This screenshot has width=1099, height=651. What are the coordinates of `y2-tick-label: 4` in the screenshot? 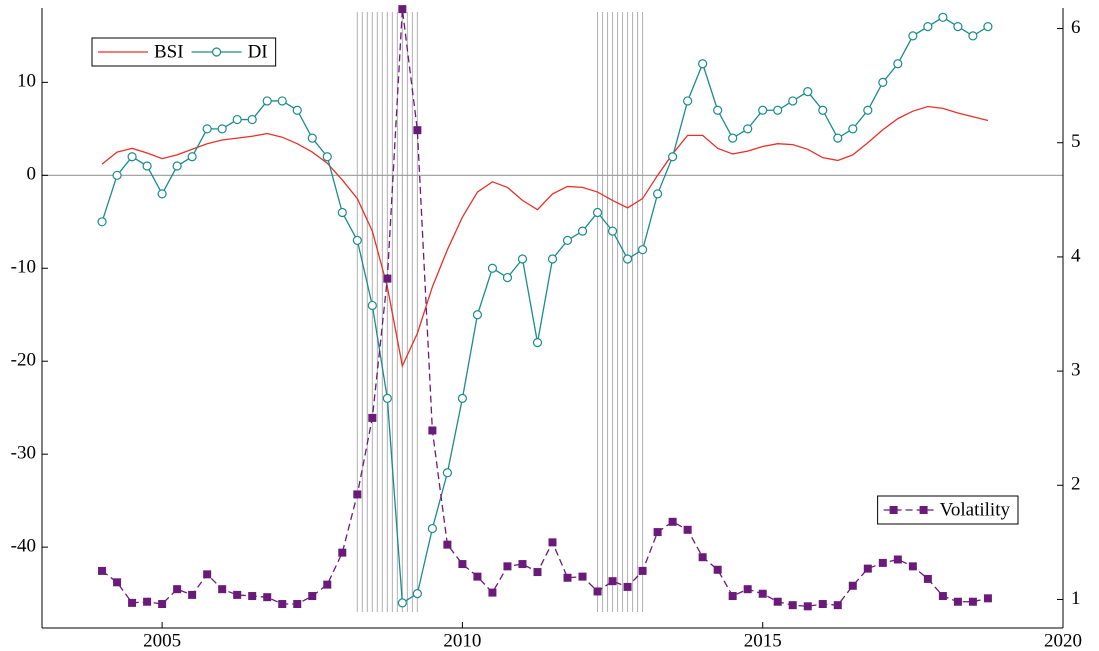 It's located at (1076, 255).